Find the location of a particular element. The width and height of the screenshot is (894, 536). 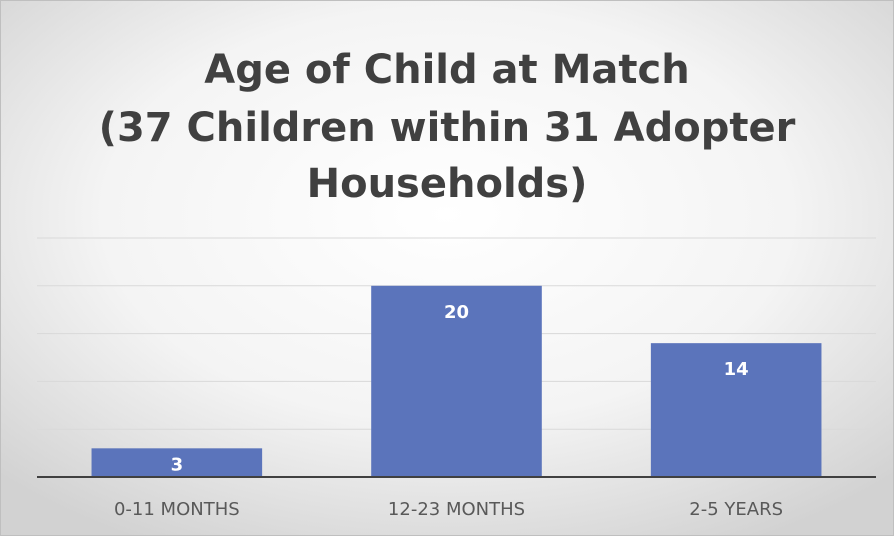

data-label: 3 is located at coordinates (177, 465).